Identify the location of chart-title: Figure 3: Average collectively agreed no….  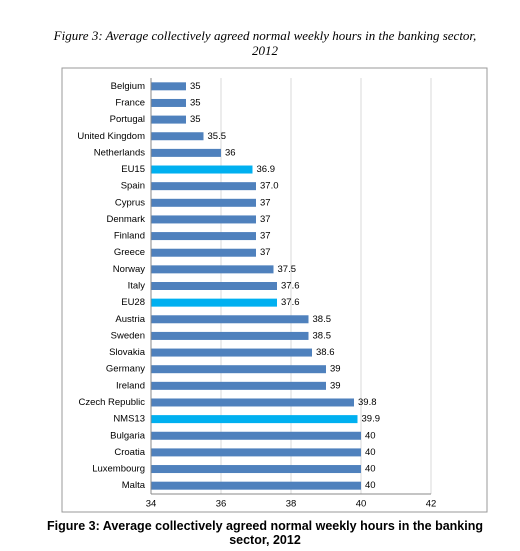
(265, 43).